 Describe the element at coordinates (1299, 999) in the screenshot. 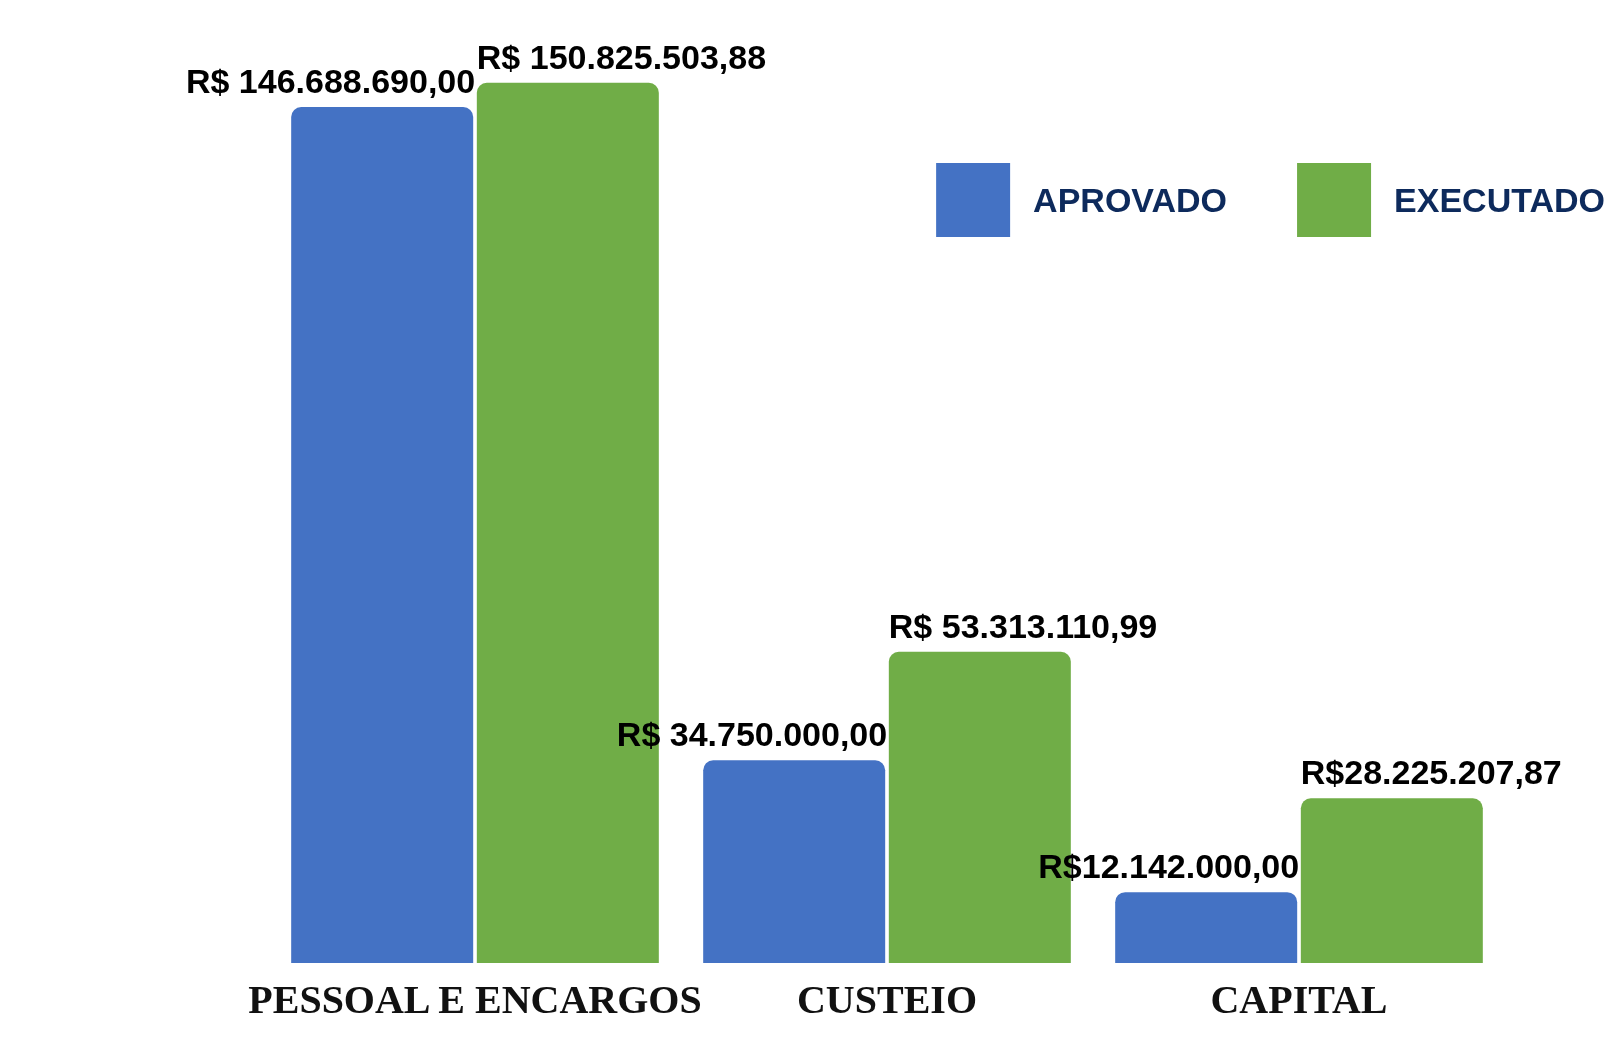

I see `x-tick-label: CAPITAL` at that location.